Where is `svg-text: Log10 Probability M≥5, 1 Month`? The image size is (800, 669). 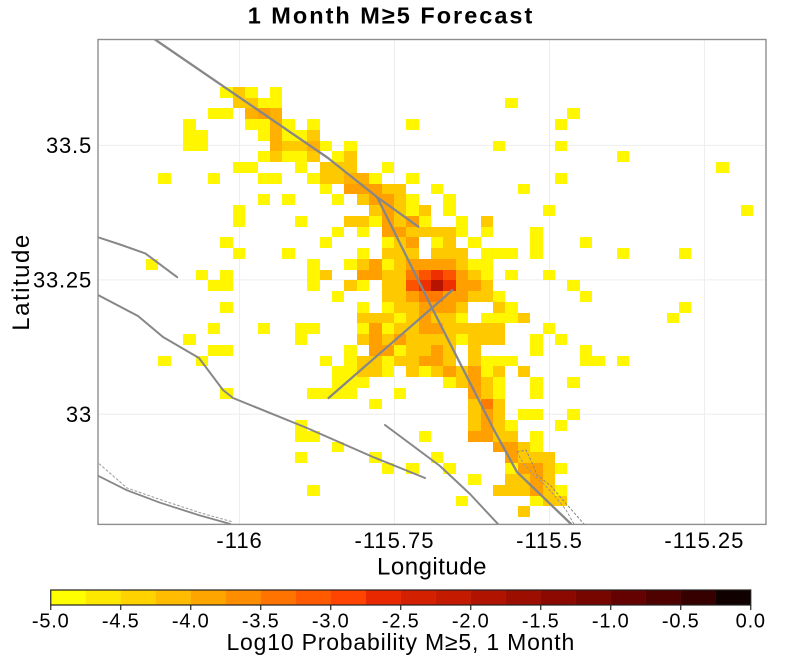 svg-text: Log10 Probability M≥5, 1 Month is located at coordinates (400, 642).